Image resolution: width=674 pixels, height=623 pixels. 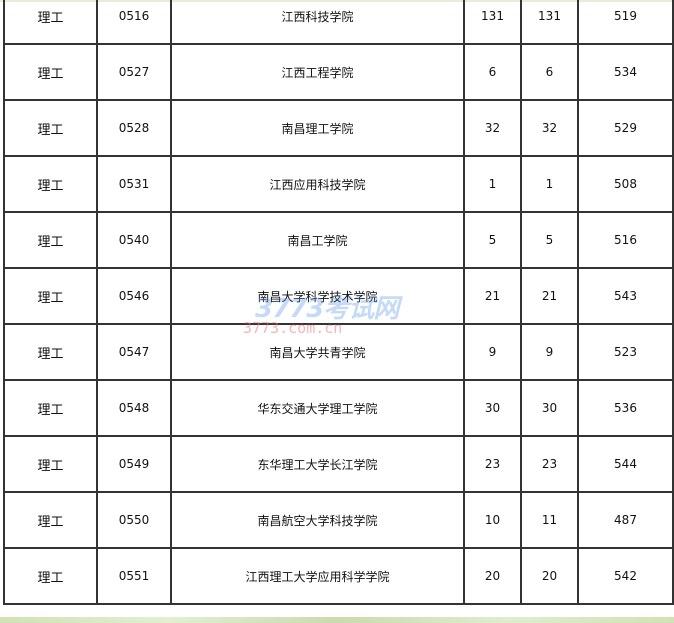 I want to click on cell-planned: 20, so click(x=492, y=576).